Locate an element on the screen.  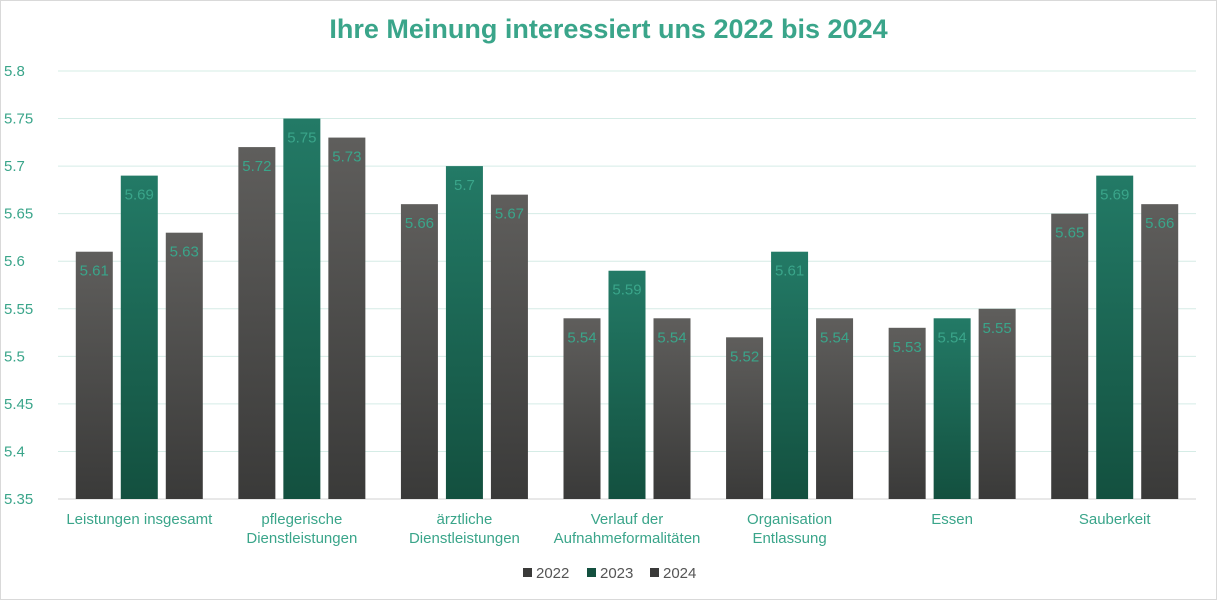
data-label: 5.65 is located at coordinates (1069, 233).